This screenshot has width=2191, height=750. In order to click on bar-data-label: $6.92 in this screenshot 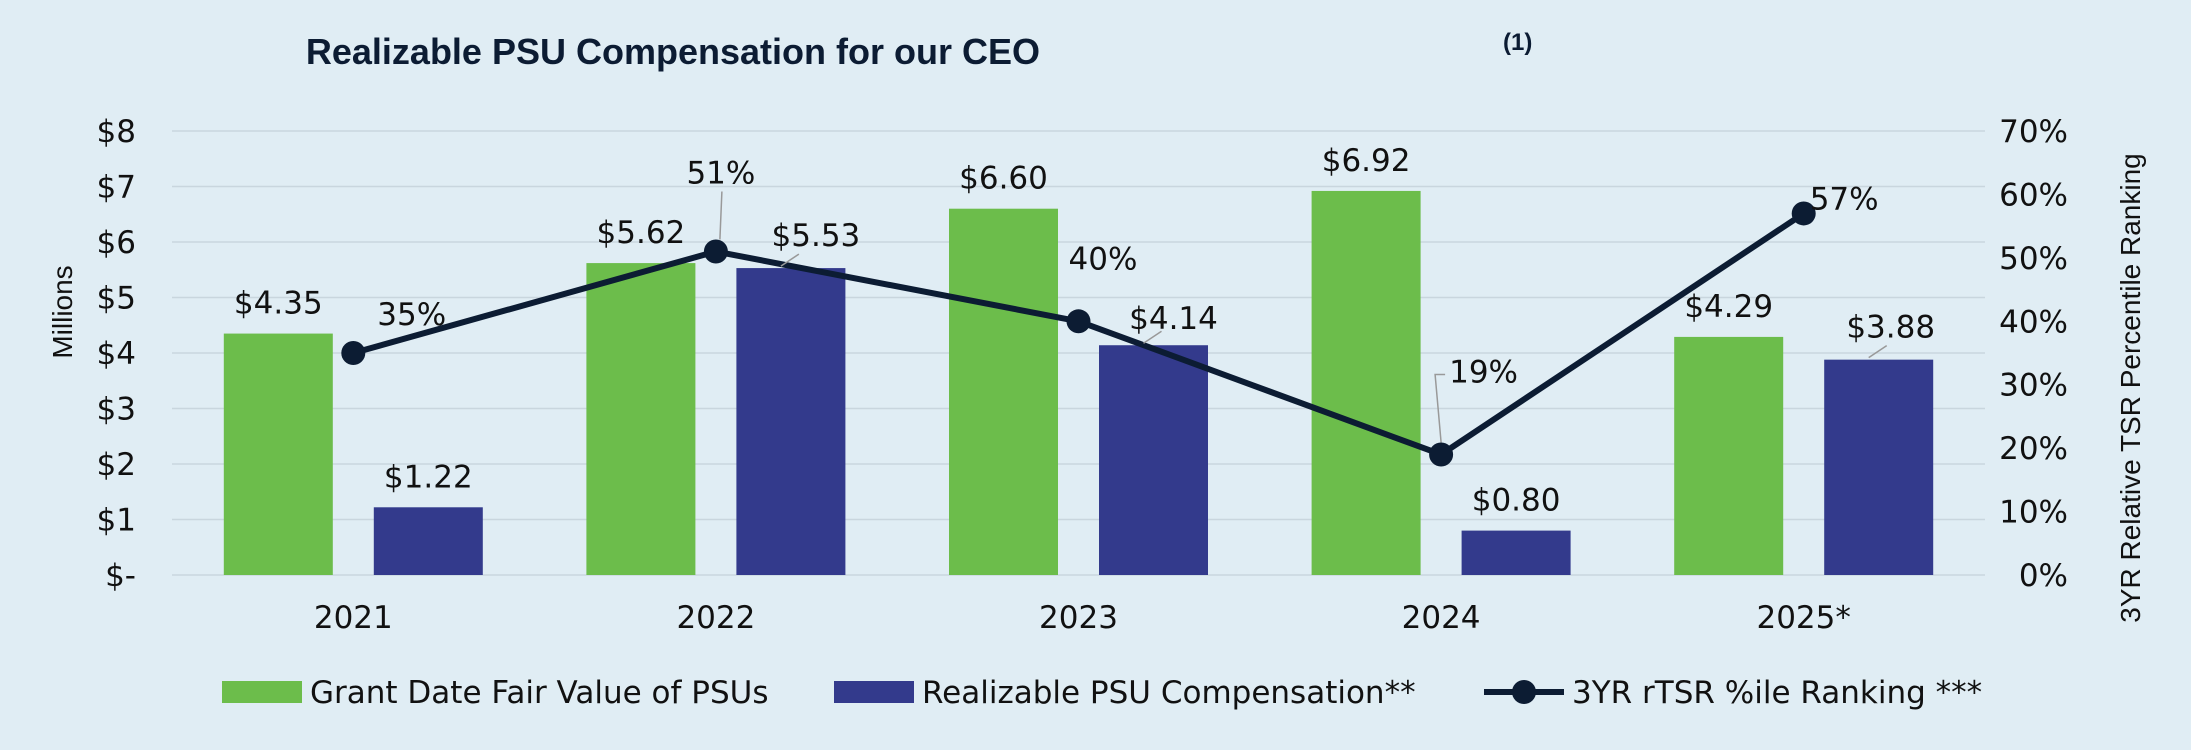, I will do `click(1366, 161)`.